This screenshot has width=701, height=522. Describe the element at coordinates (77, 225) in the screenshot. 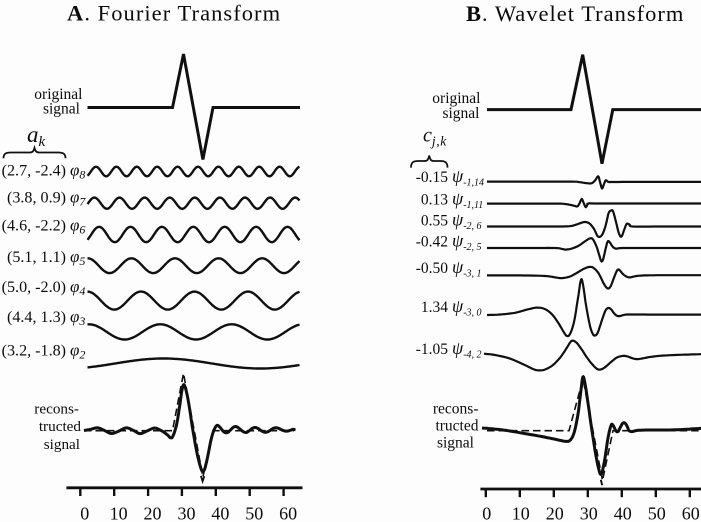

I see `svg-text: φ6` at that location.